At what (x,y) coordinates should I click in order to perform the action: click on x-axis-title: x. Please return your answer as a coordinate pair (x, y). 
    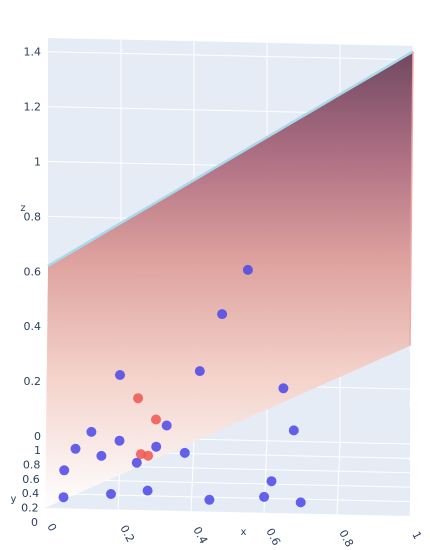
    Looking at the image, I should click on (244, 532).